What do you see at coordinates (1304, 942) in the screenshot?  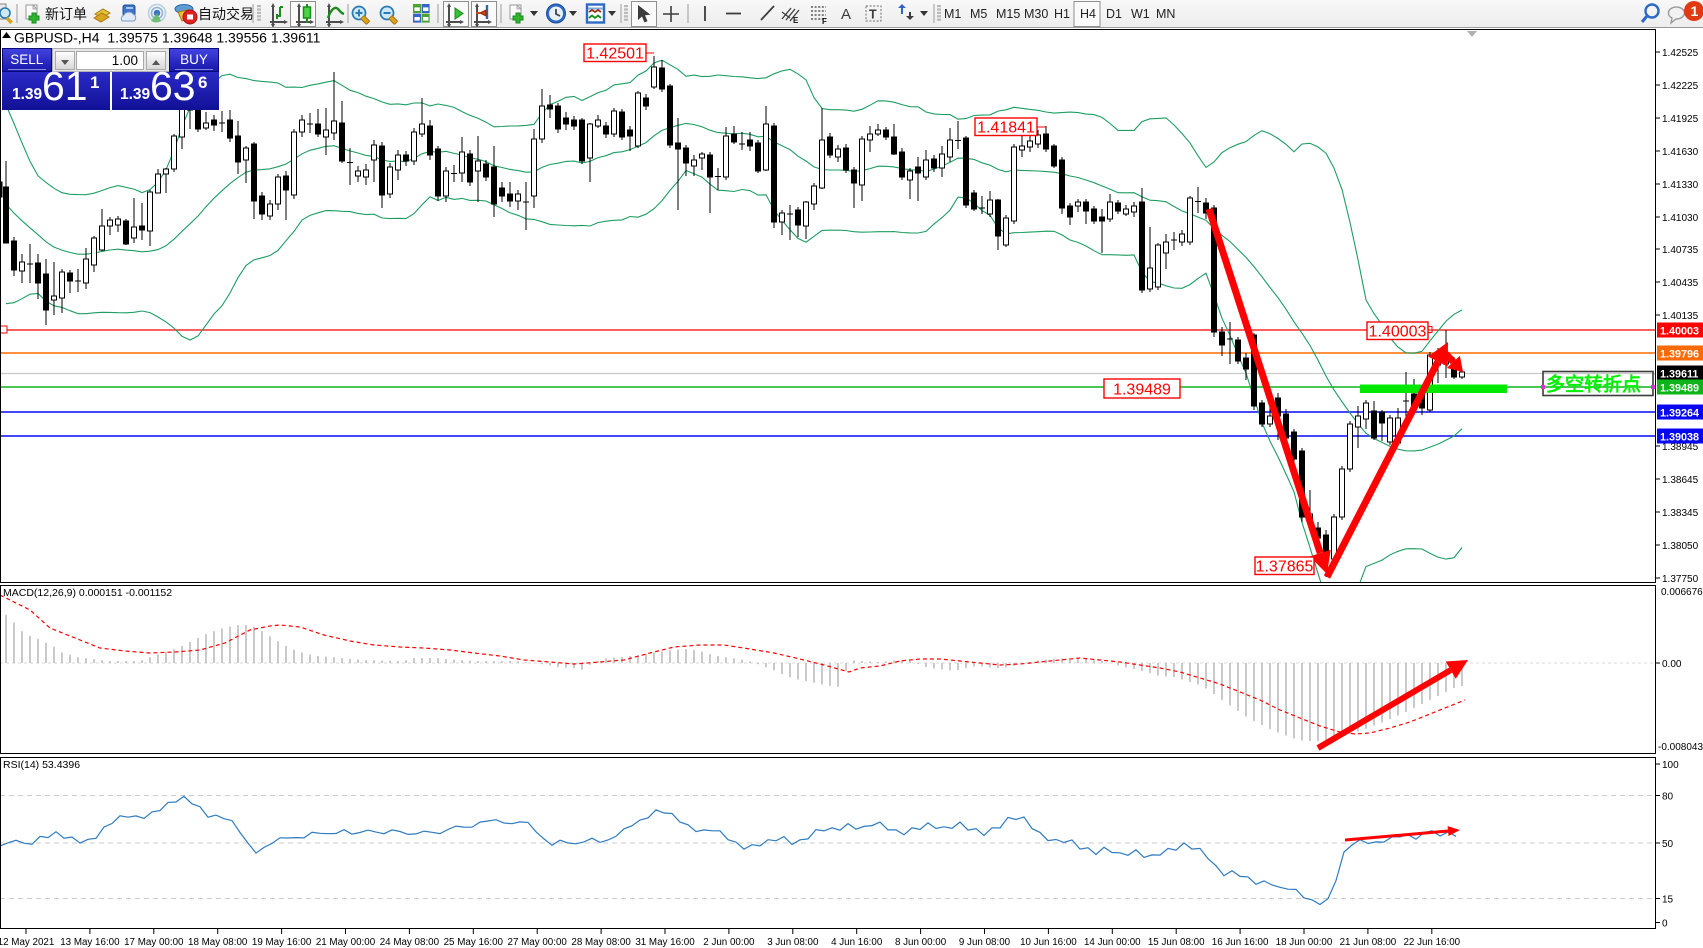 I see `svg-text: 18 Jun 00:00` at bounding box center [1304, 942].